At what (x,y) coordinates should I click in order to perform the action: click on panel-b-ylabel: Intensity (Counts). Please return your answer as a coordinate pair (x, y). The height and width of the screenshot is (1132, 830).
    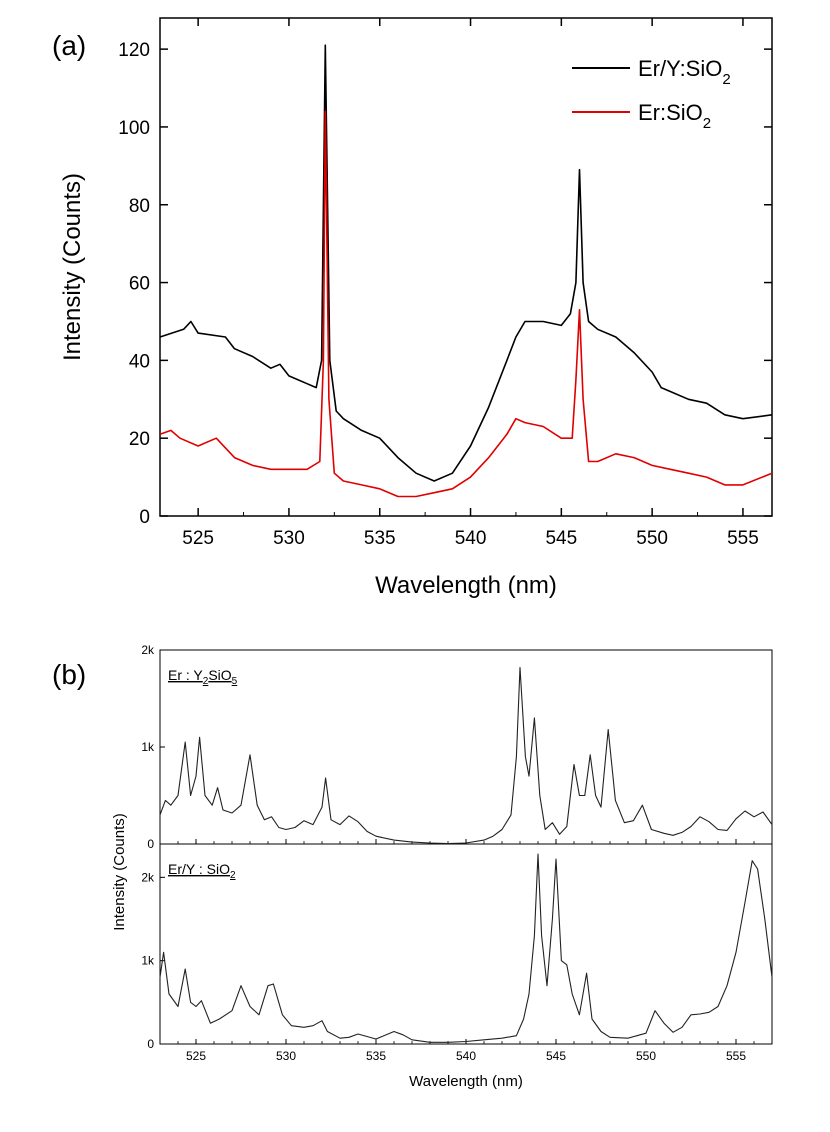
    Looking at the image, I should click on (119, 872).